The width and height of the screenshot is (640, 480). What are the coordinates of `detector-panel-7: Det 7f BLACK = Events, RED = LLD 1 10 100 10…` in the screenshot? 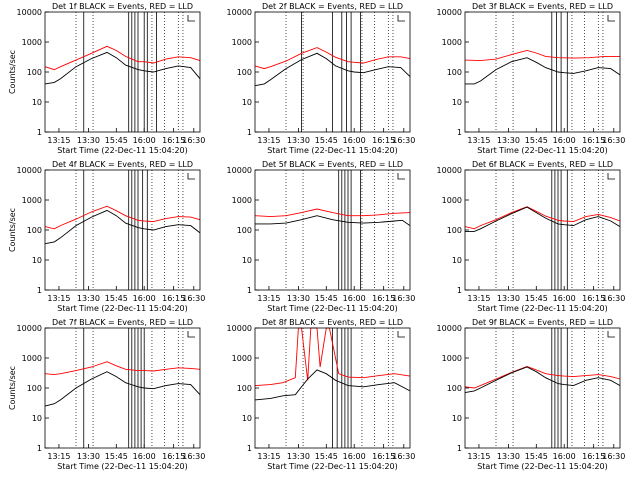 It's located at (106, 394).